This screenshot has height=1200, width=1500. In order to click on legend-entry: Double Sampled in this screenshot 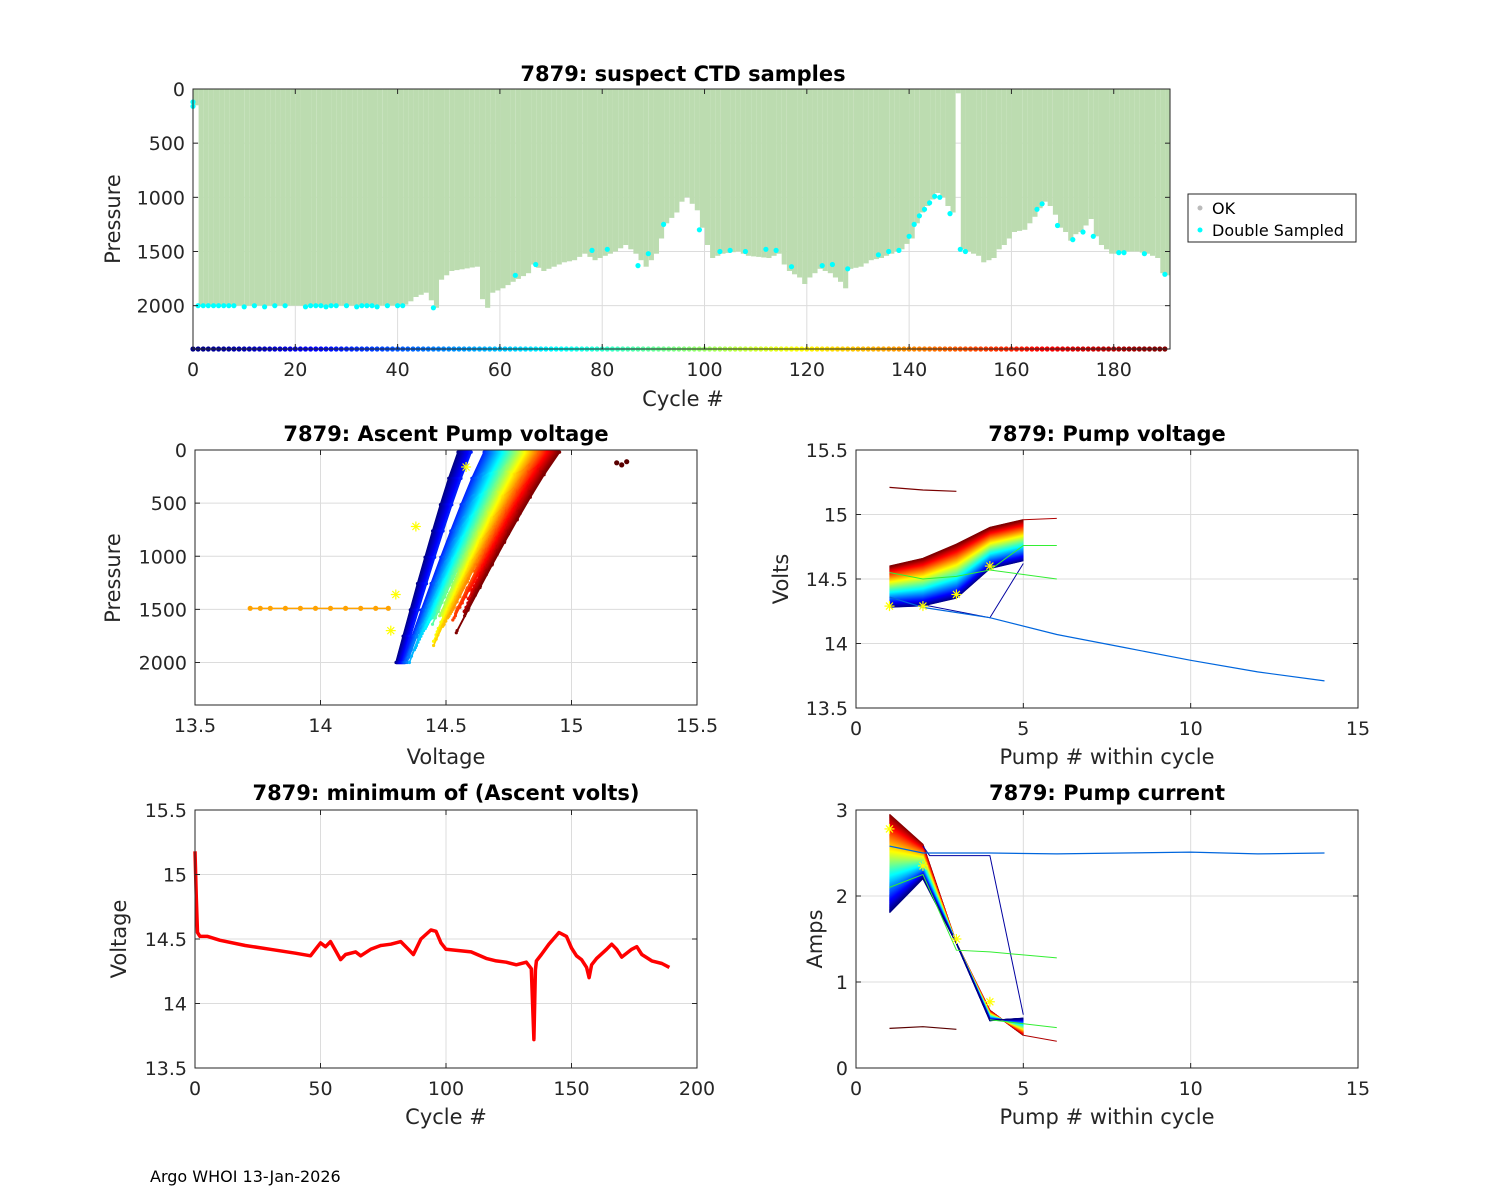, I will do `click(1278, 230)`.